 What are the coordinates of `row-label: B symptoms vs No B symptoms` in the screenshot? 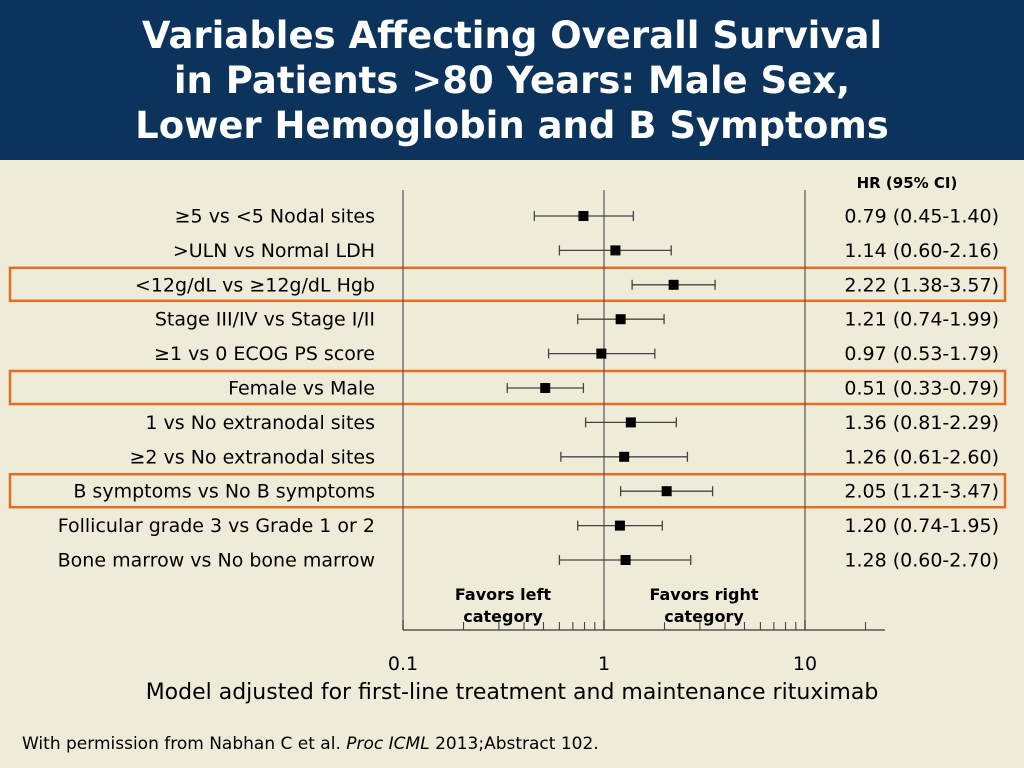 It's located at (224, 492).